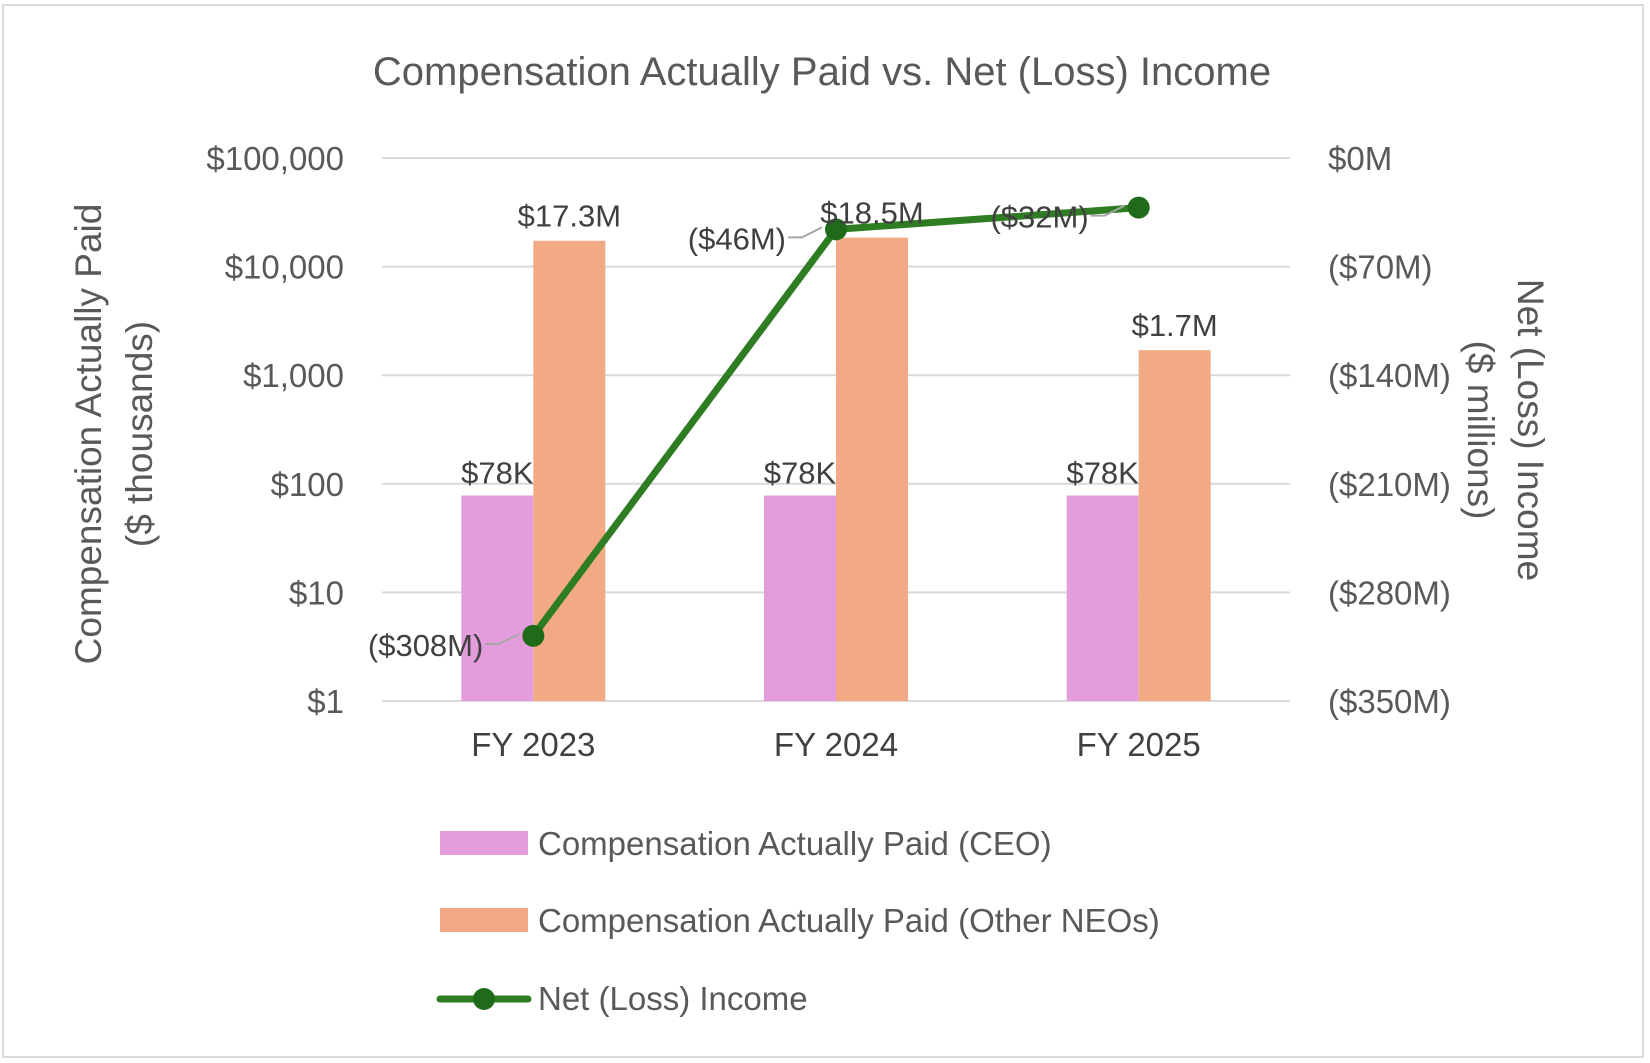 The width and height of the screenshot is (1650, 1063). Describe the element at coordinates (325, 701) in the screenshot. I see `left-tick-label: $1` at that location.